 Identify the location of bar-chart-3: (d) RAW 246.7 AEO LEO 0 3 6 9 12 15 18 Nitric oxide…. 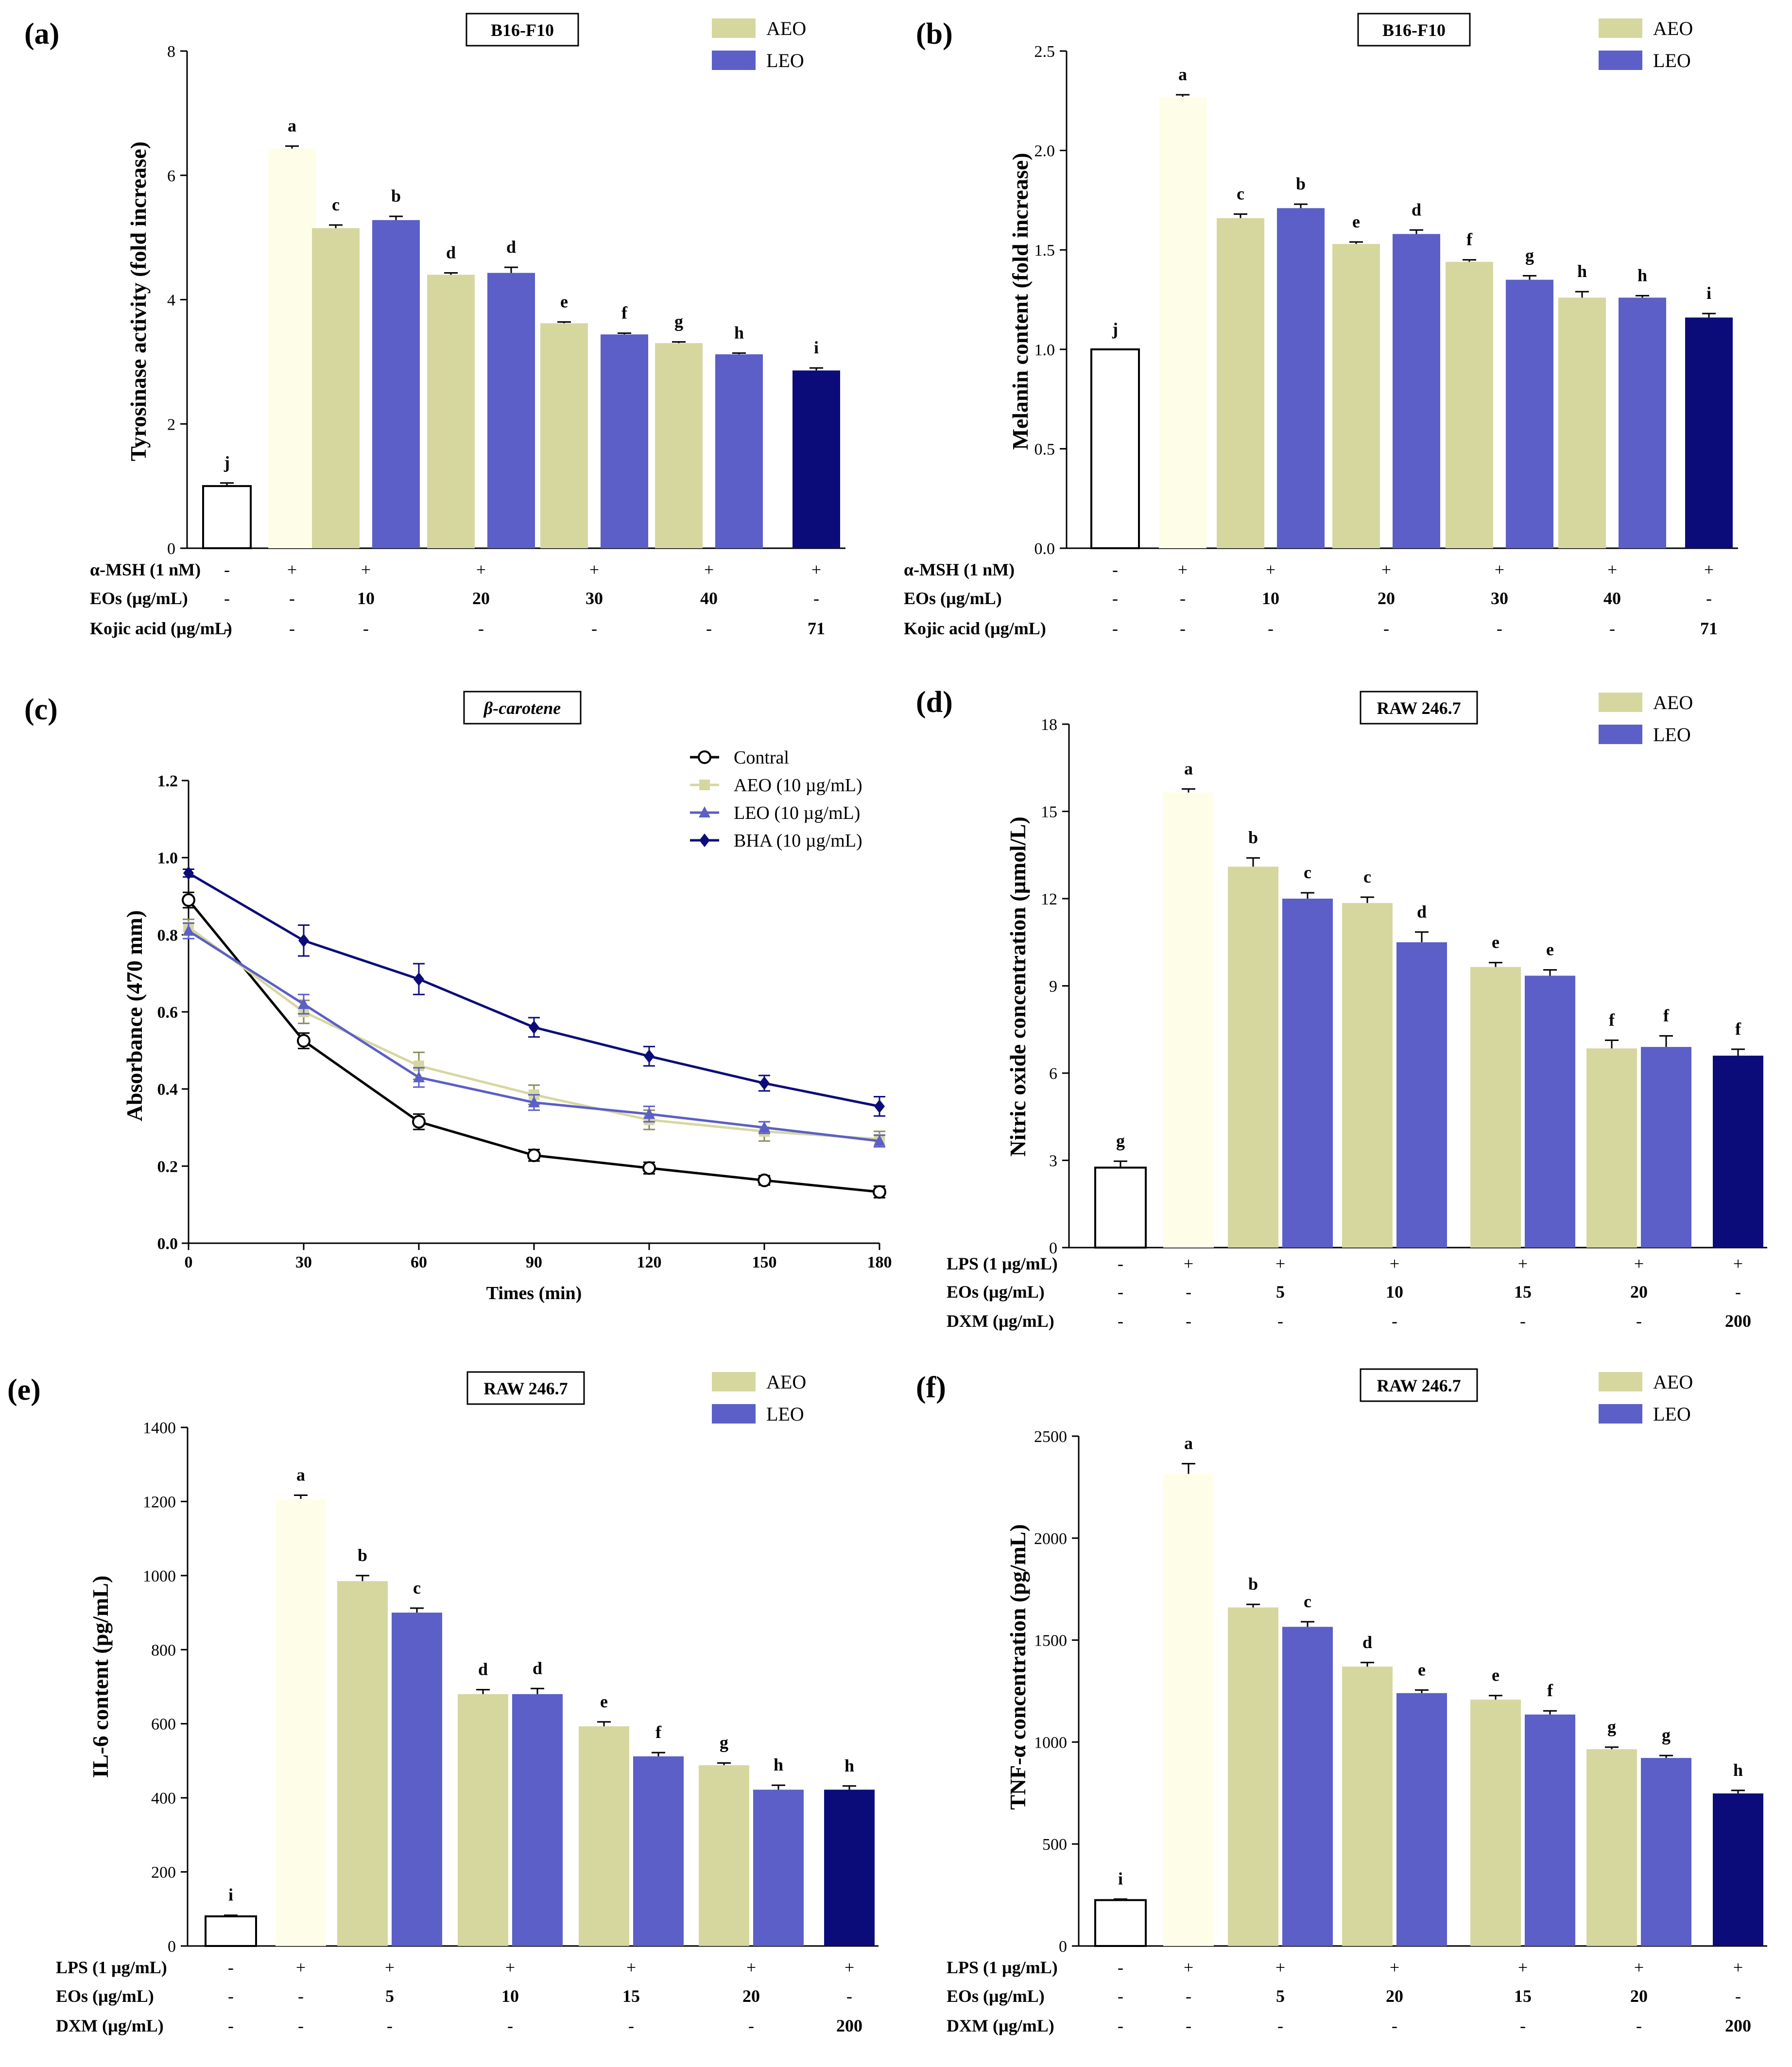
(1341, 1009).